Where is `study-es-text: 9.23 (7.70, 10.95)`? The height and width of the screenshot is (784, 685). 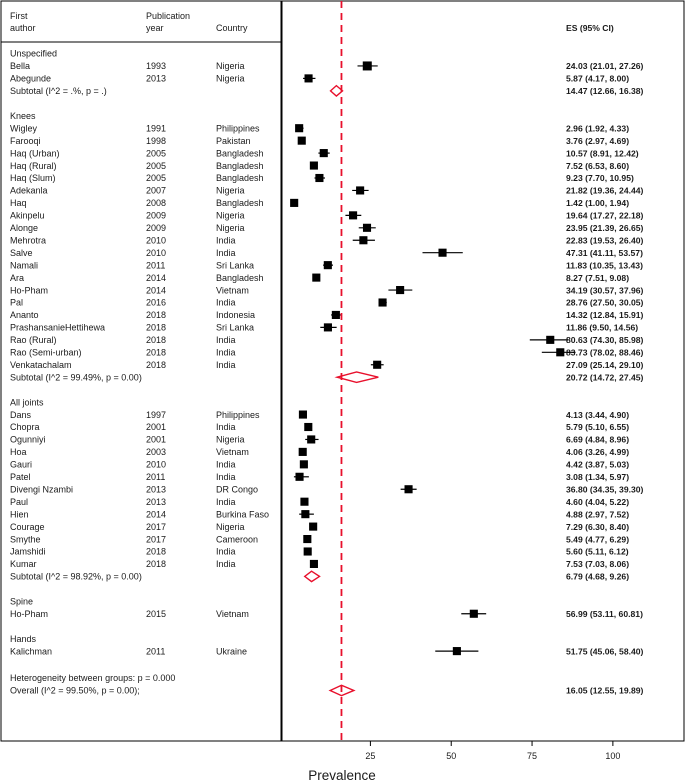 study-es-text: 9.23 (7.70, 10.95) is located at coordinates (600, 178).